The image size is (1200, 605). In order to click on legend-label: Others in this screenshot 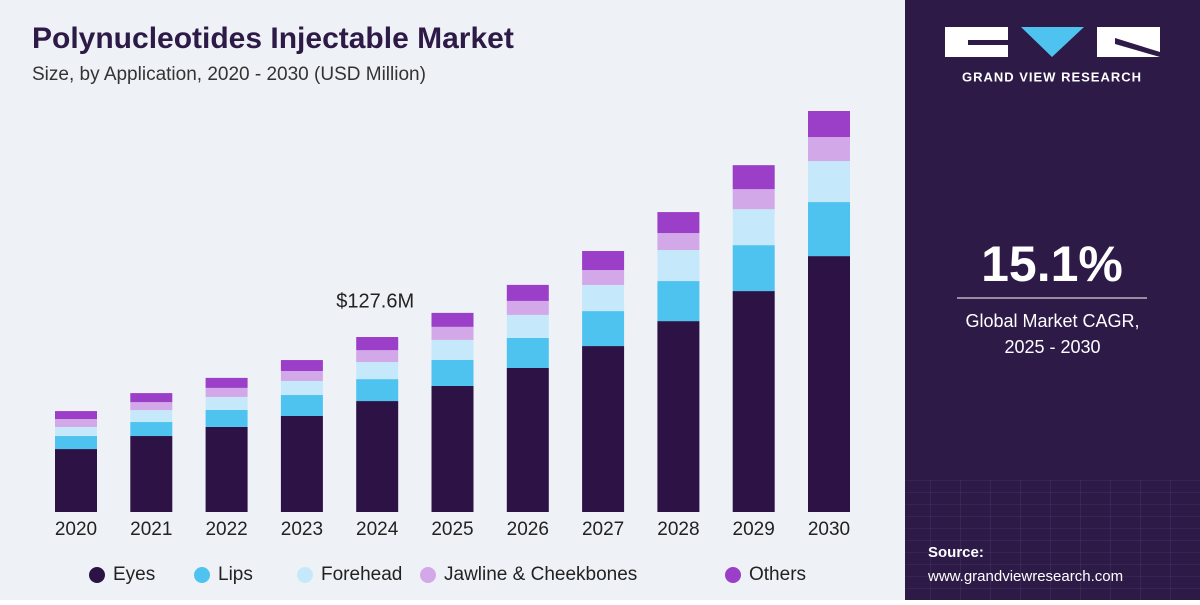, I will do `click(777, 574)`.